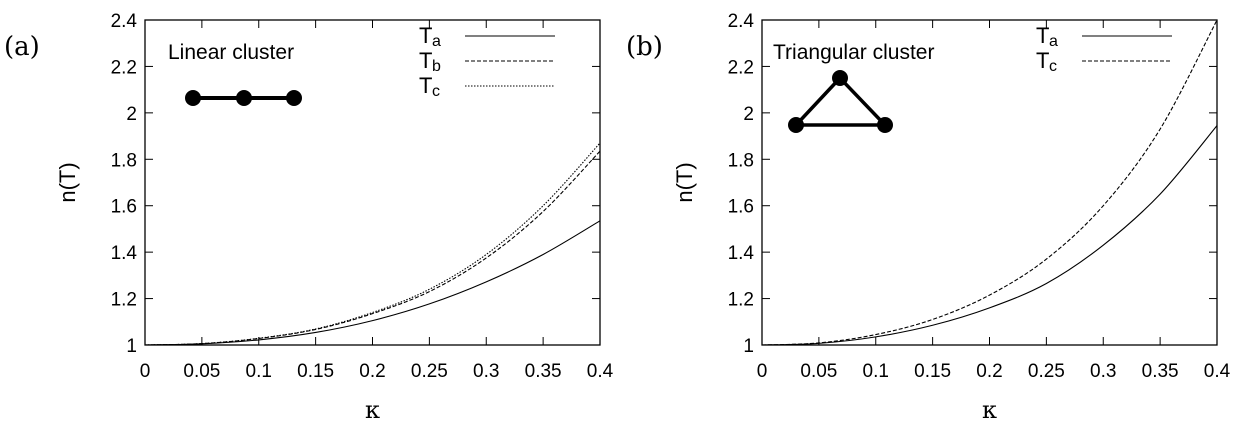 The image size is (1241, 423). Describe the element at coordinates (22, 47) in the screenshot. I see `panel-label: (a)` at that location.